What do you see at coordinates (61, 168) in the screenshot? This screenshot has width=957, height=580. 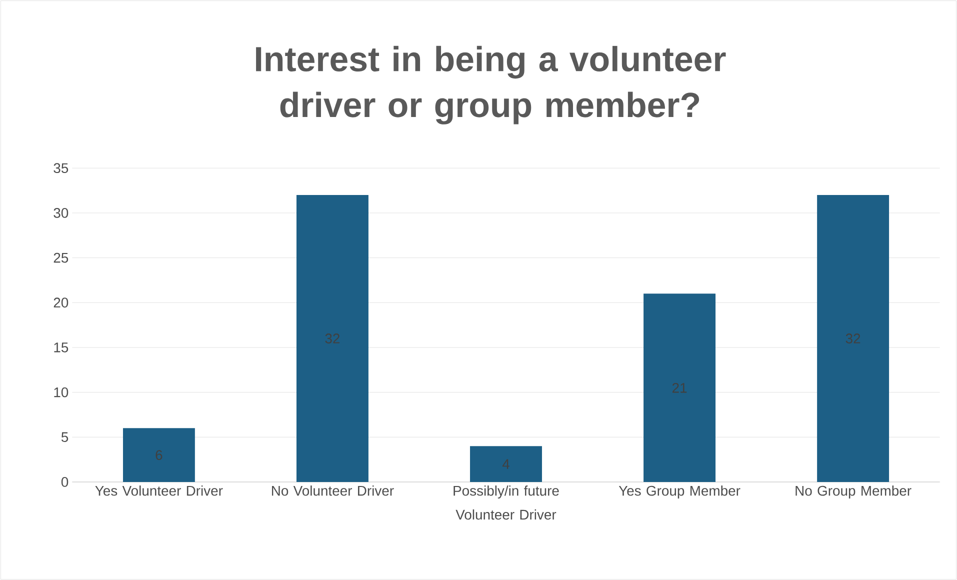 I see `y-tick-label: 35` at bounding box center [61, 168].